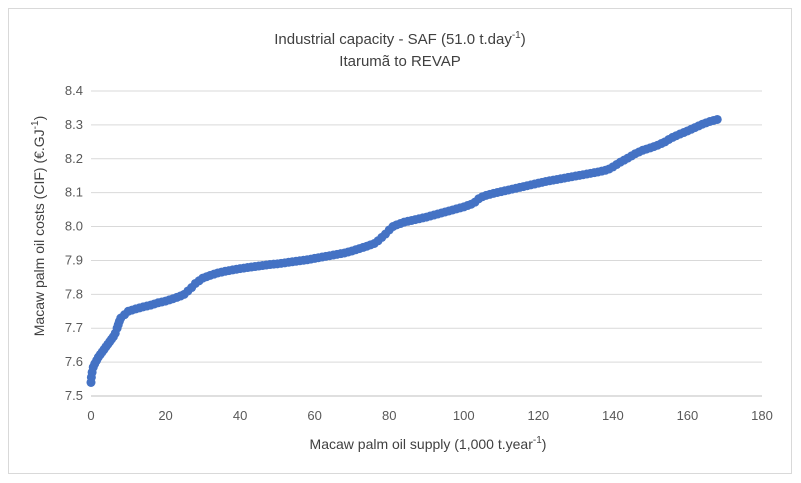  What do you see at coordinates (428, 443) in the screenshot?
I see `x-axis-label: Macaw palm oil supply (1,000 t.year-1)` at bounding box center [428, 443].